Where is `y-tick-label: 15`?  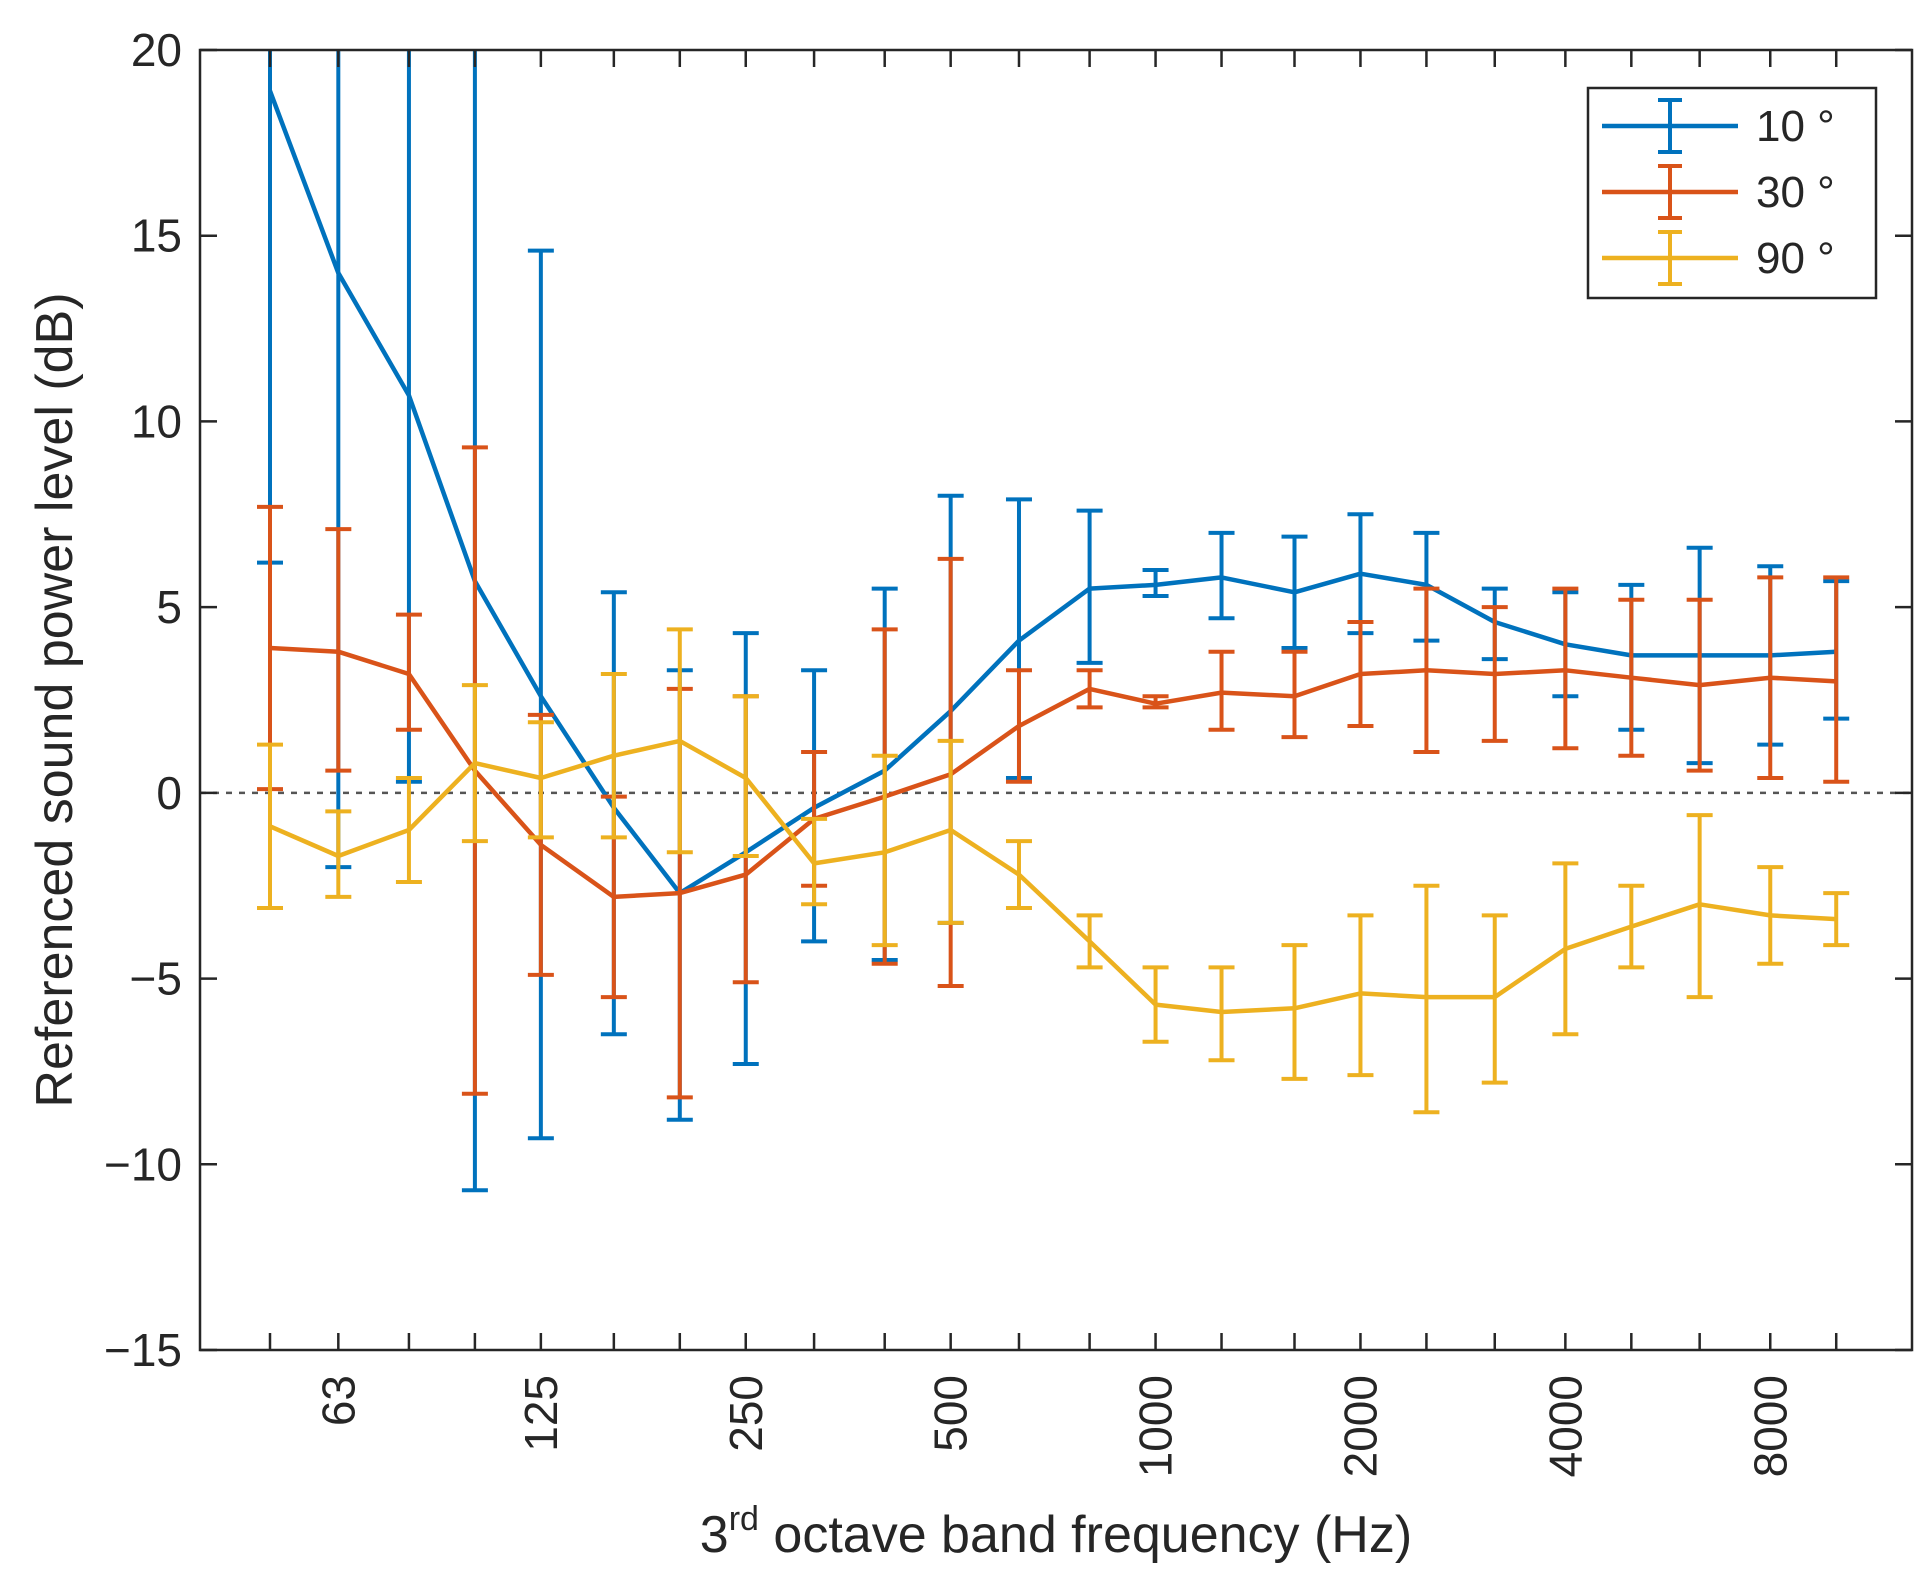 y-tick-label: 15 is located at coordinates (156, 236).